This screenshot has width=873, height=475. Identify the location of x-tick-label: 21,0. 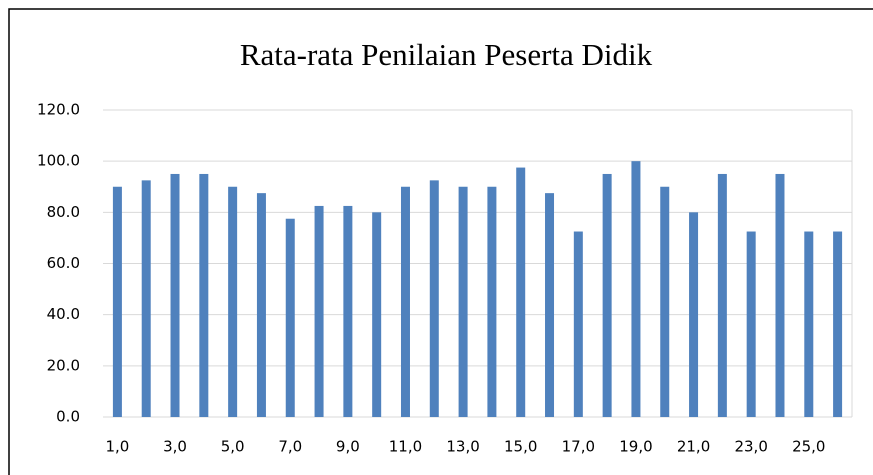
(693, 447).